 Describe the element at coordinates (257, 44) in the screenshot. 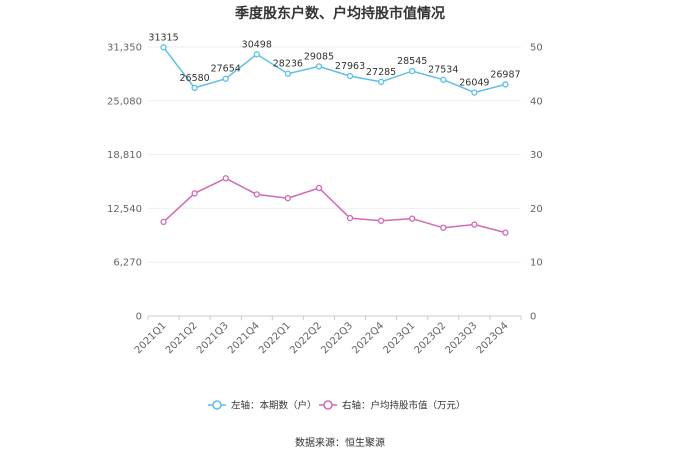

I see `data-label: 30498` at that location.